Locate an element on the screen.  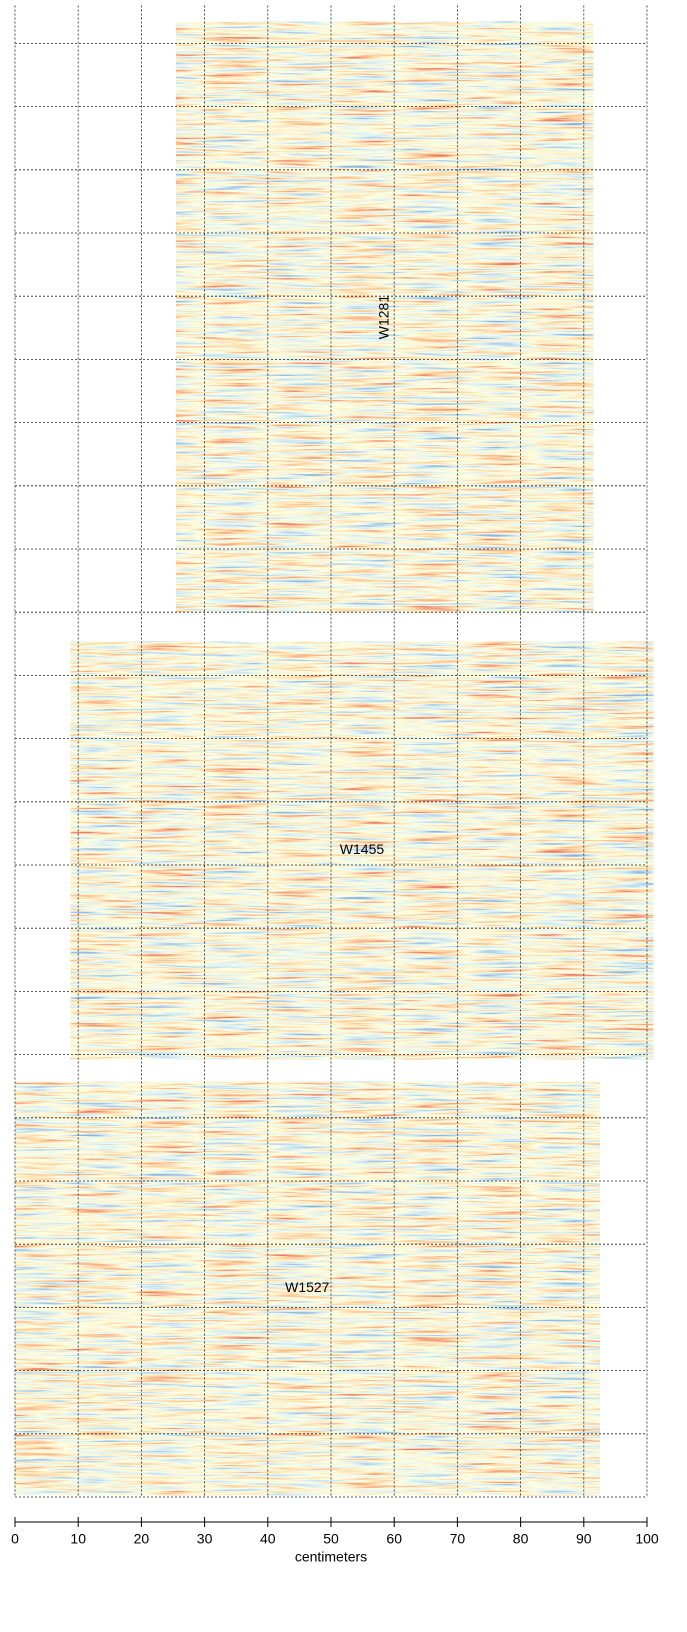
panel-label: W1527 is located at coordinates (307, 1287).